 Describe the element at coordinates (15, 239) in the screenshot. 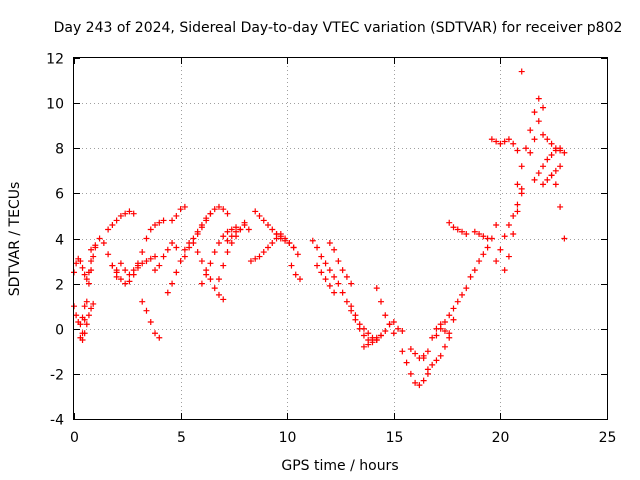

I see `y-axis-label: SDTVAR / TECUs` at that location.